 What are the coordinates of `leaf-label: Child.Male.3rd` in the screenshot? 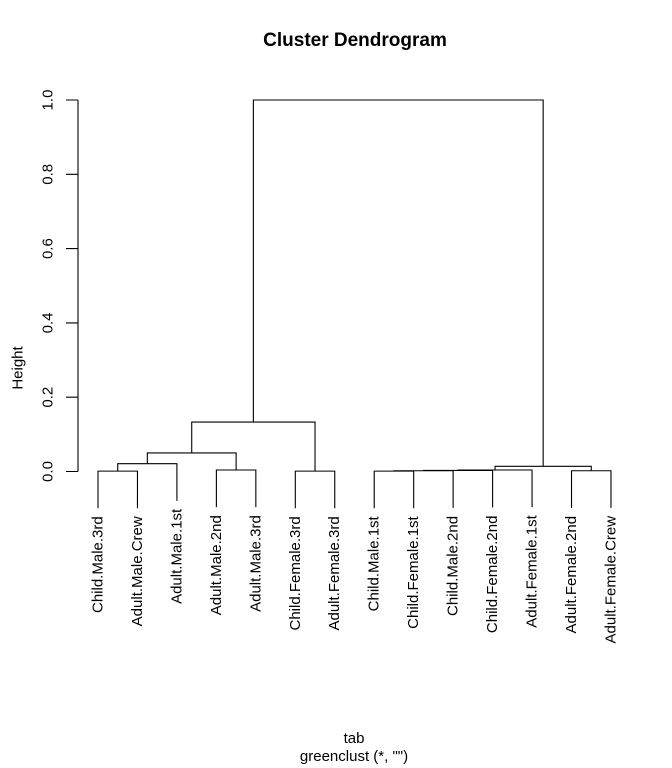 It's located at (98, 564).